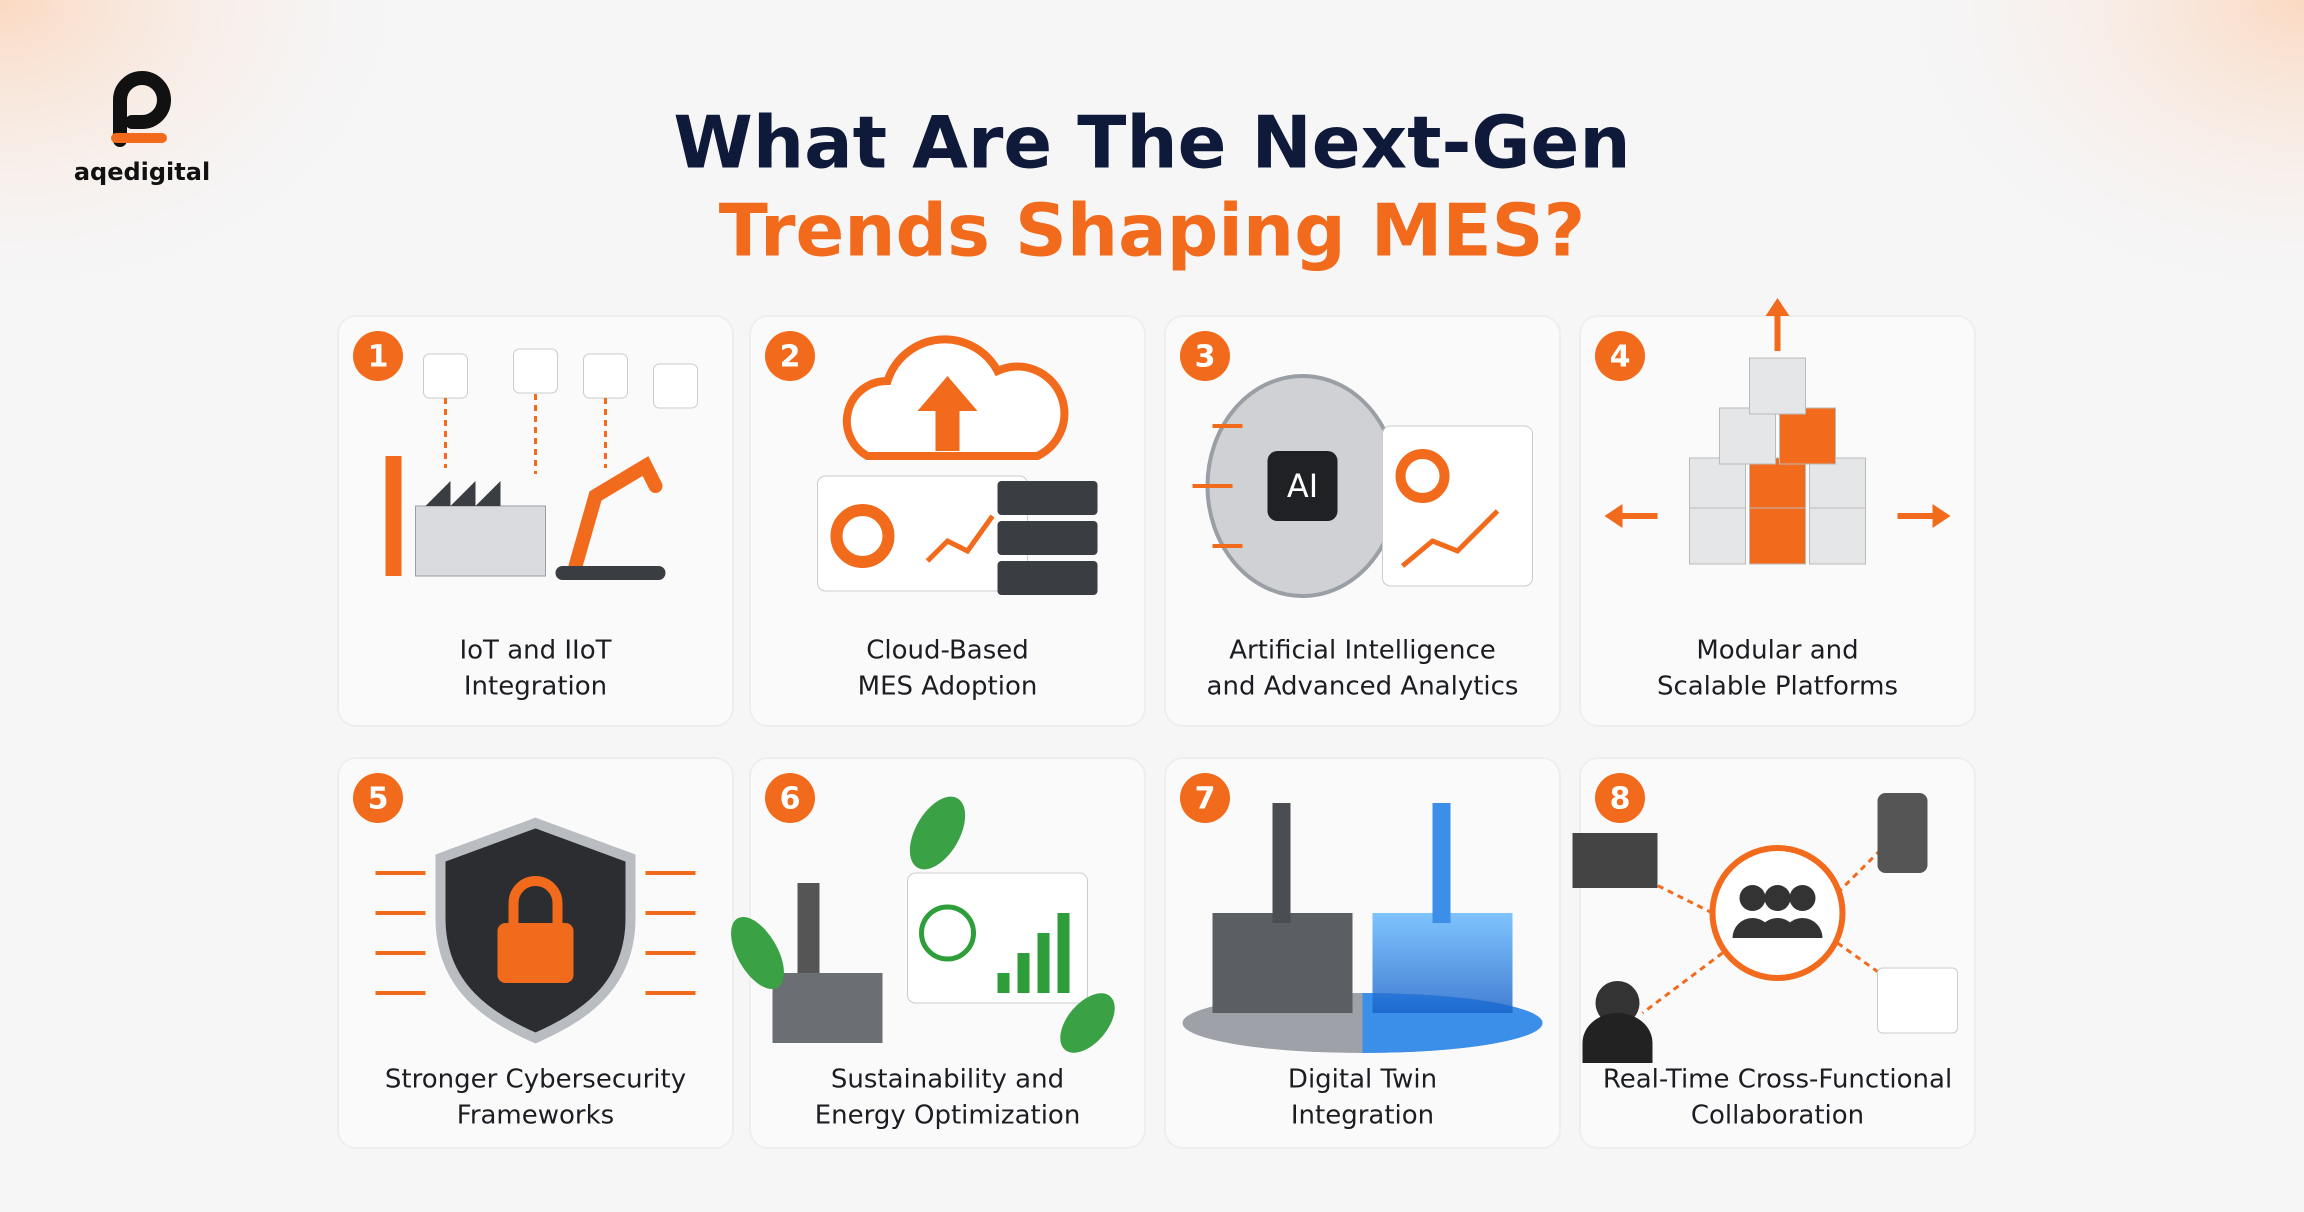  What do you see at coordinates (535, 1116) in the screenshot?
I see `card-label: Frameworks` at bounding box center [535, 1116].